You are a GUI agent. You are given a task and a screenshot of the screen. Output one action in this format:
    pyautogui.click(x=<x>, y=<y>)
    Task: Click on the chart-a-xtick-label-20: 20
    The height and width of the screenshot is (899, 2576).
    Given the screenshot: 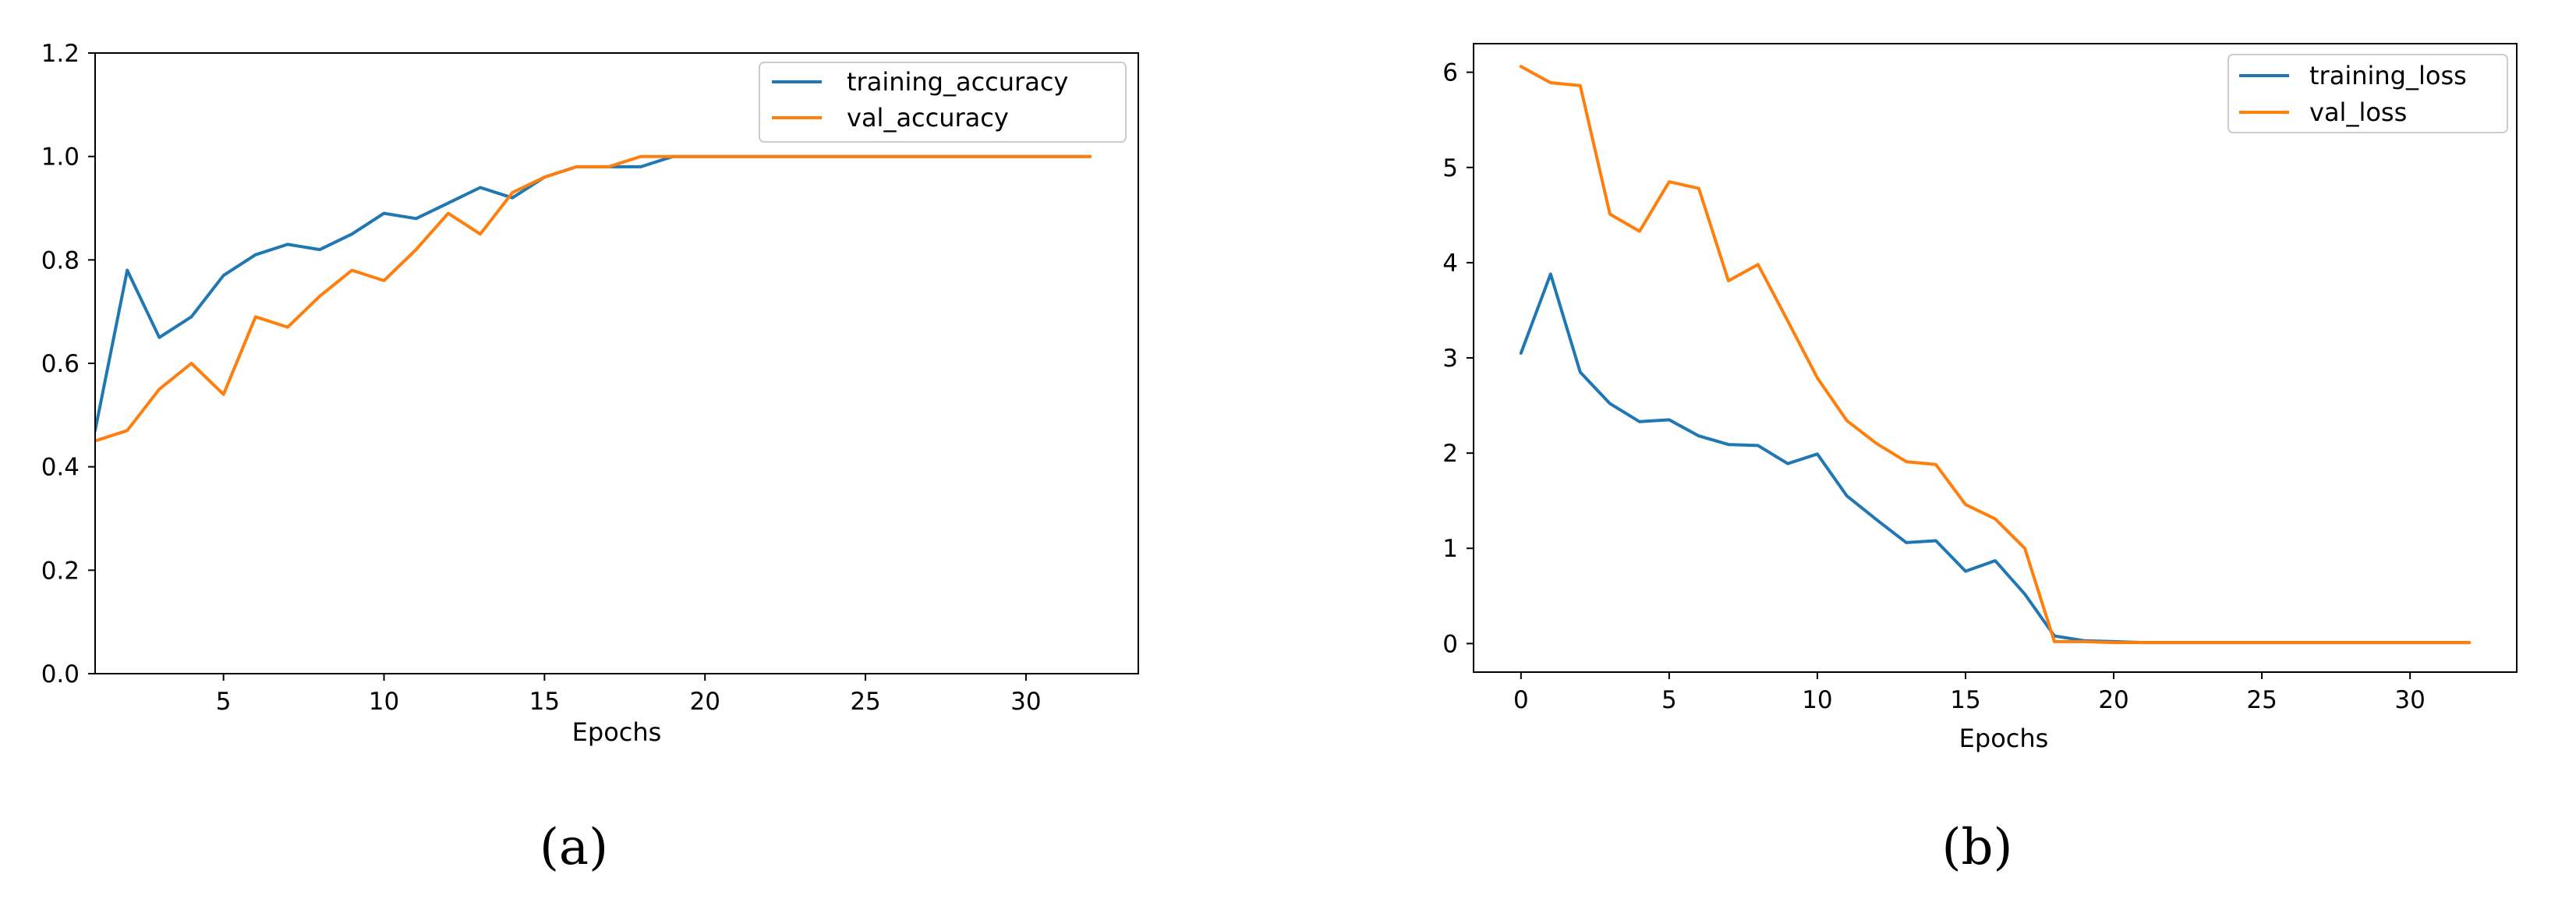 What is the action you would take?
    pyautogui.click(x=704, y=702)
    